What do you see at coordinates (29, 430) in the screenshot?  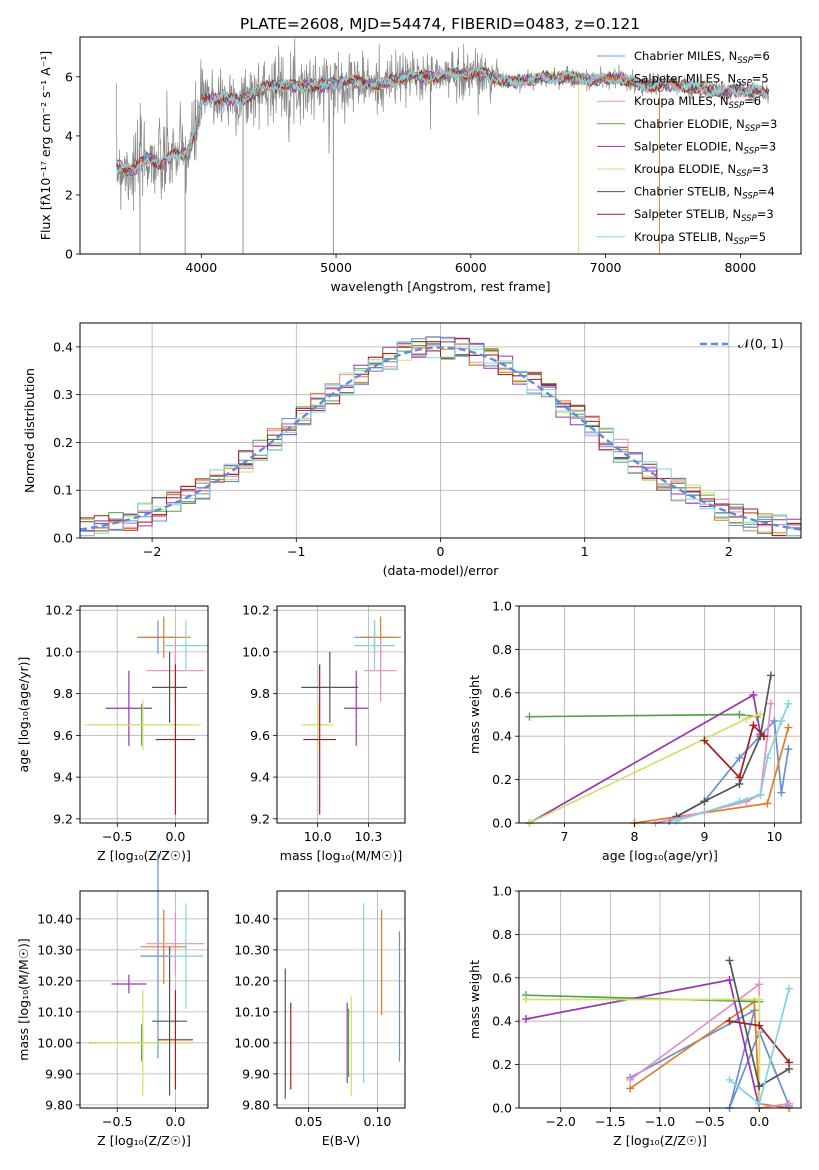 I see `y-axis-label: Normed distribution` at bounding box center [29, 430].